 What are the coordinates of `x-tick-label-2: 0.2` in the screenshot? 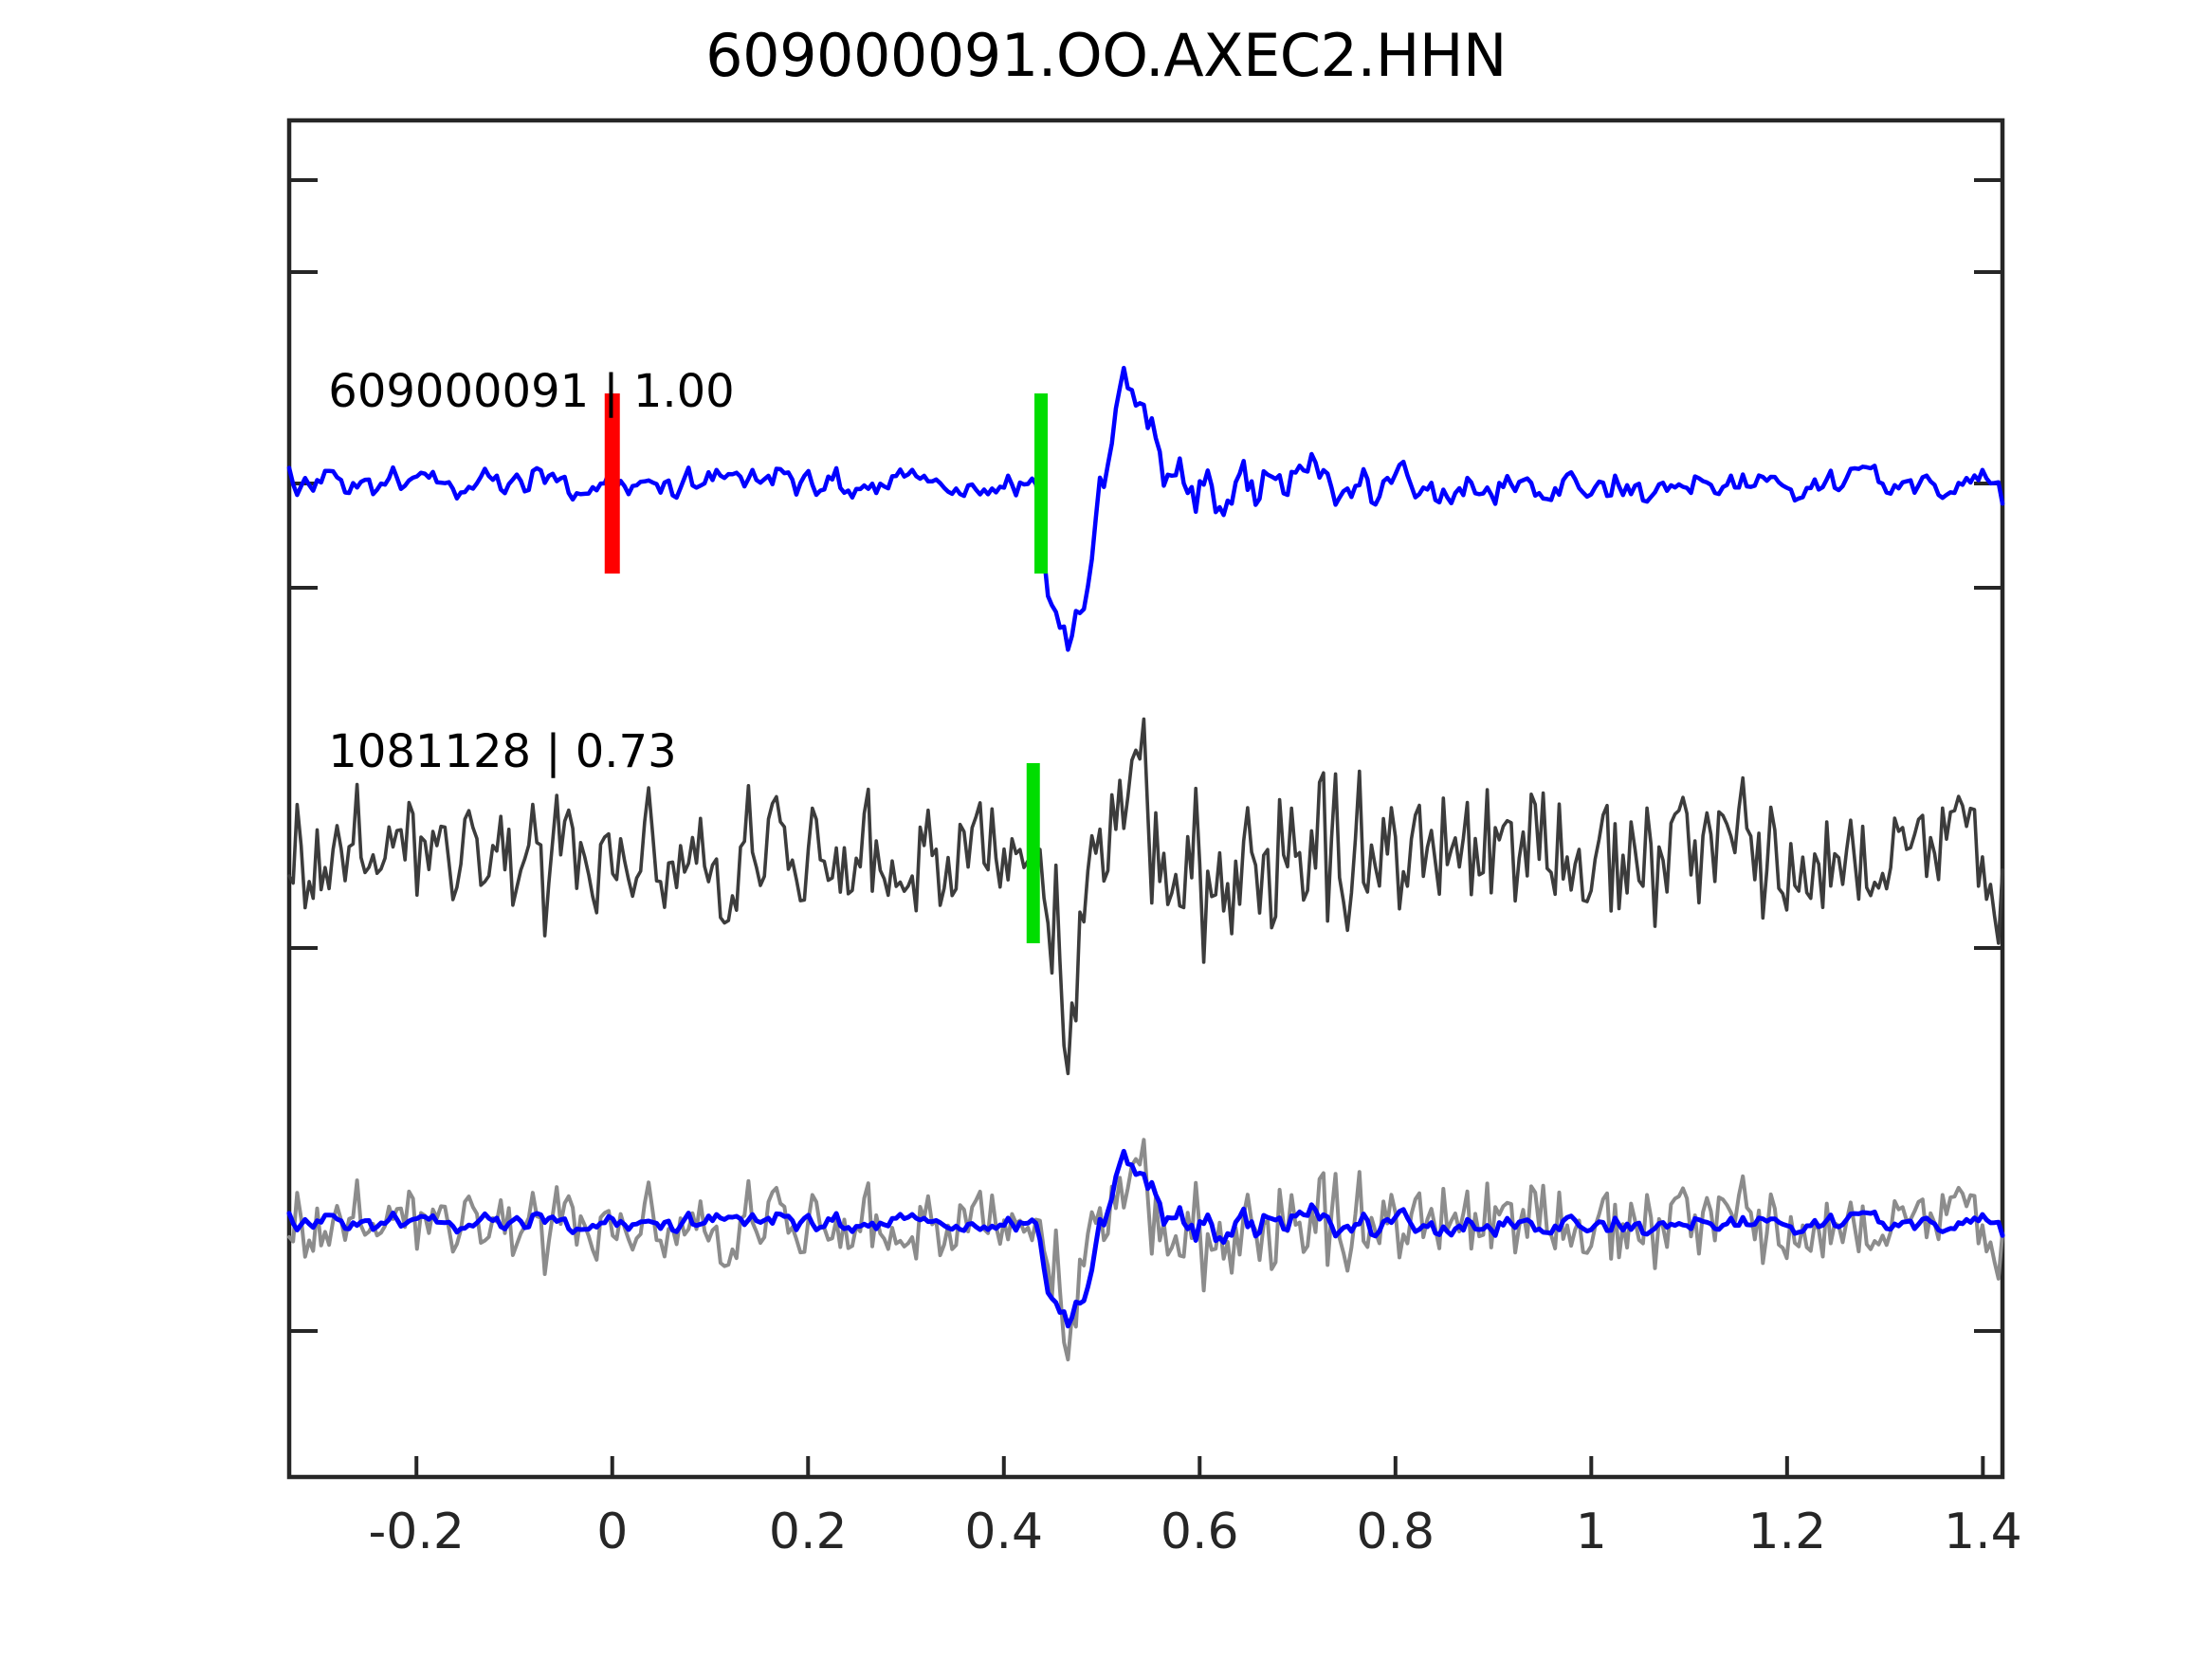 It's located at (808, 1532).